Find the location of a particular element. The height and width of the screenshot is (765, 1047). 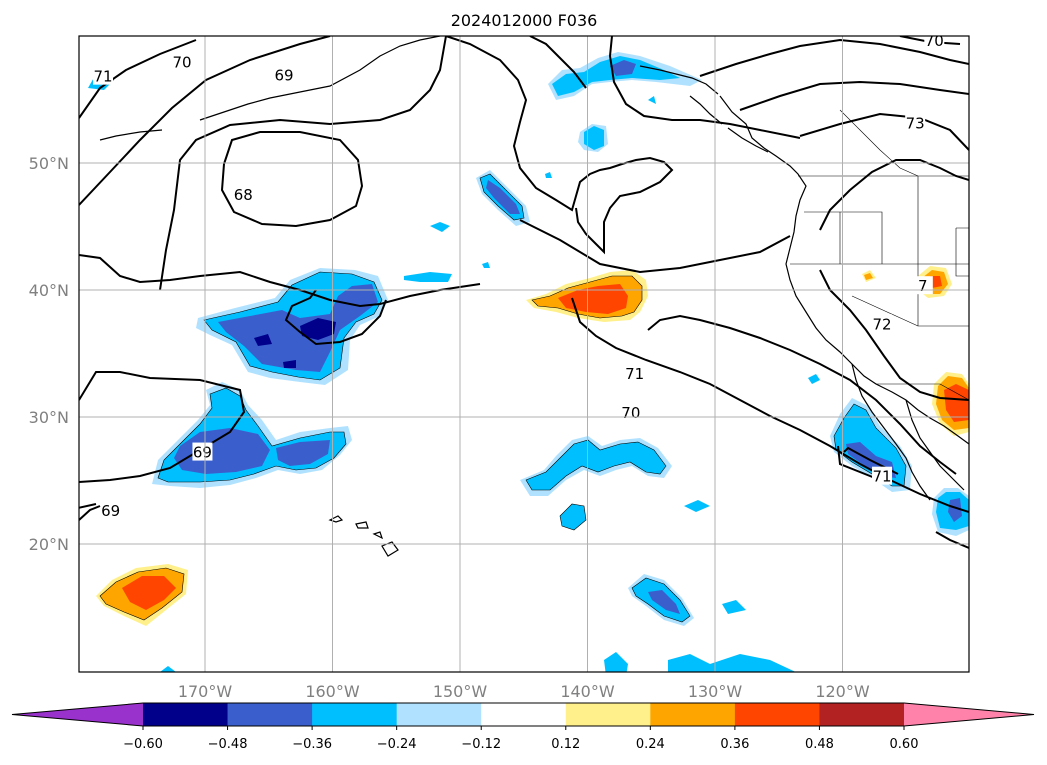

contour-label: 7 is located at coordinates (923, 286).